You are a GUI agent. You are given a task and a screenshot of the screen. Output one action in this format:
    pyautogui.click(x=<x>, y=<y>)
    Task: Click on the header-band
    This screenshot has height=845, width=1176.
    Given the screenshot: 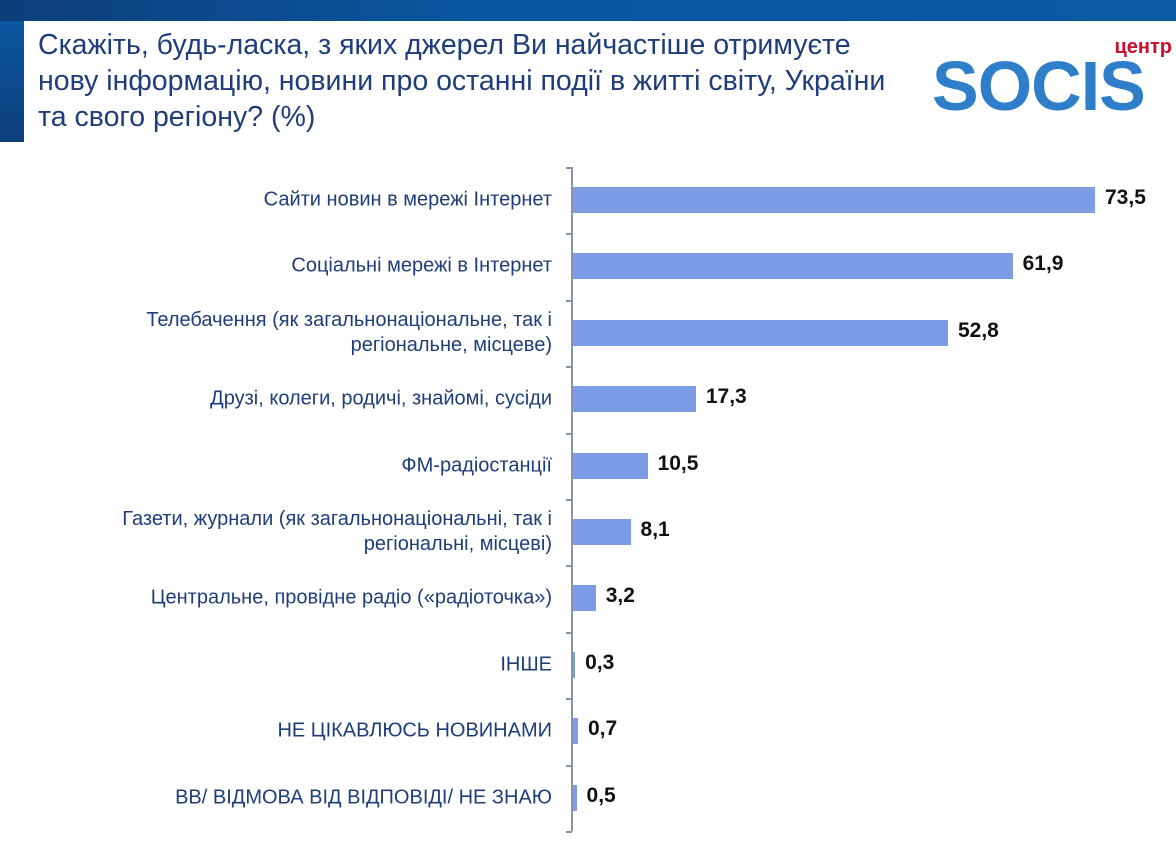 What is the action you would take?
    pyautogui.click(x=588, y=10)
    